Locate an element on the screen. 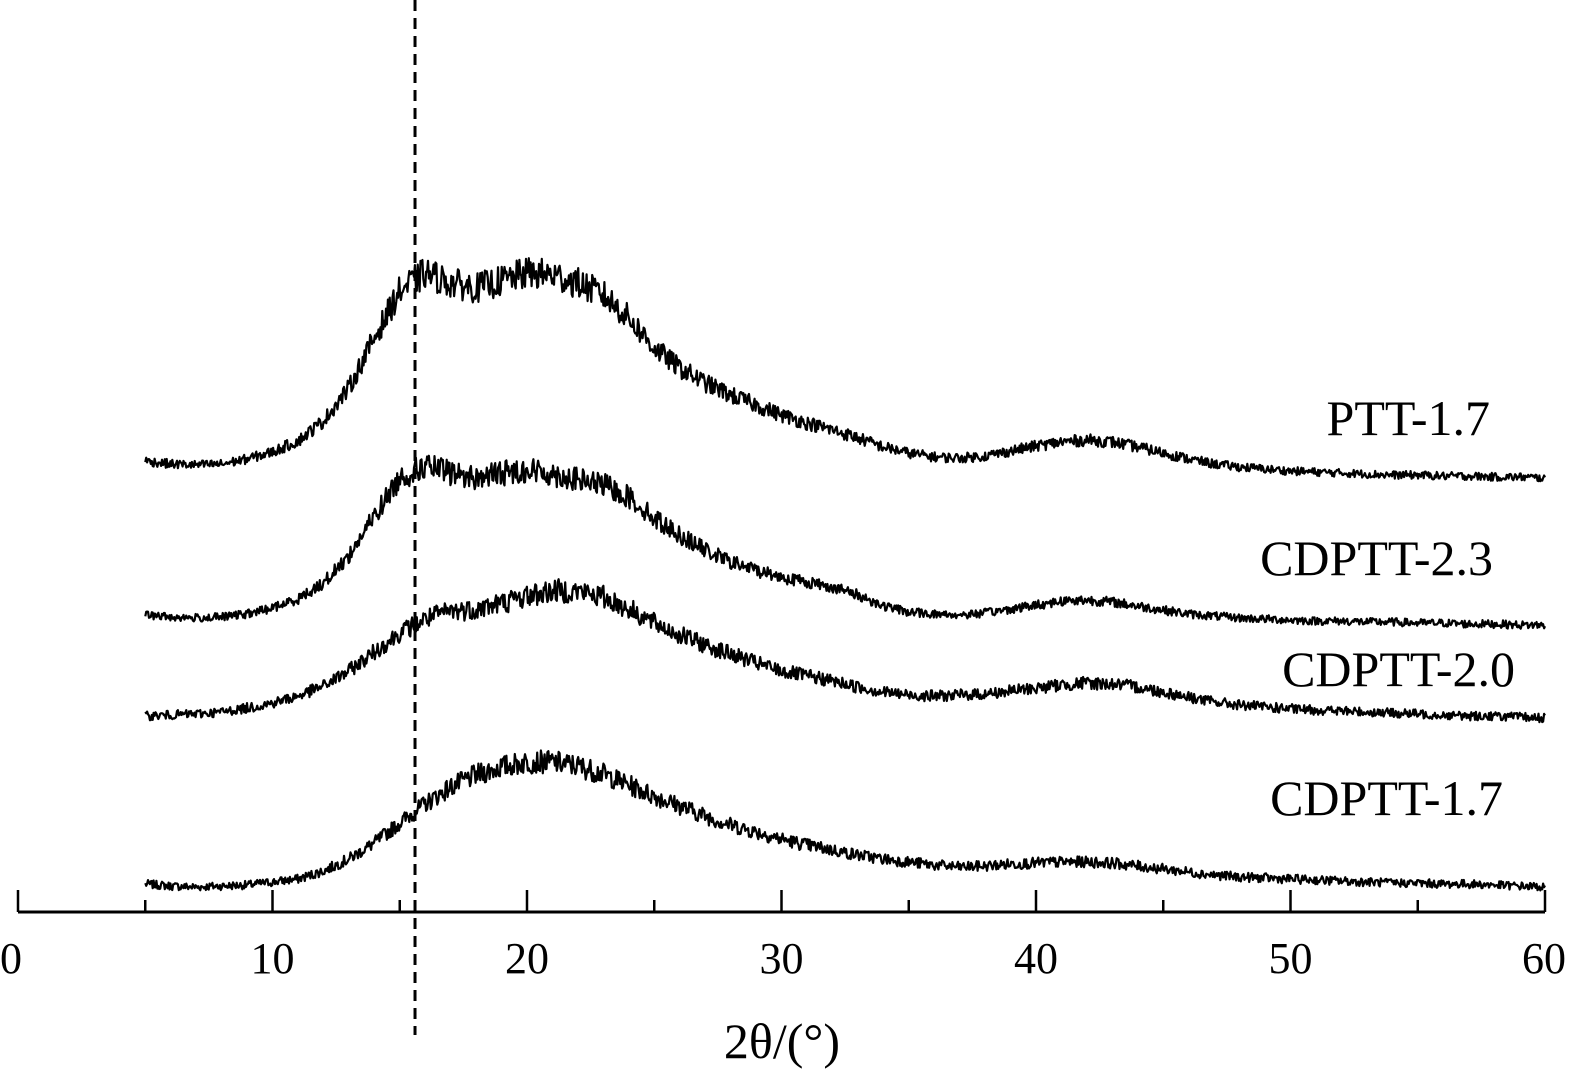 This screenshot has height=1074, width=1570. series-labels: CDPTT-1.7 CDPTT-2.0 CDPTT-2.3 PTT-1.7 is located at coordinates (1387, 608).